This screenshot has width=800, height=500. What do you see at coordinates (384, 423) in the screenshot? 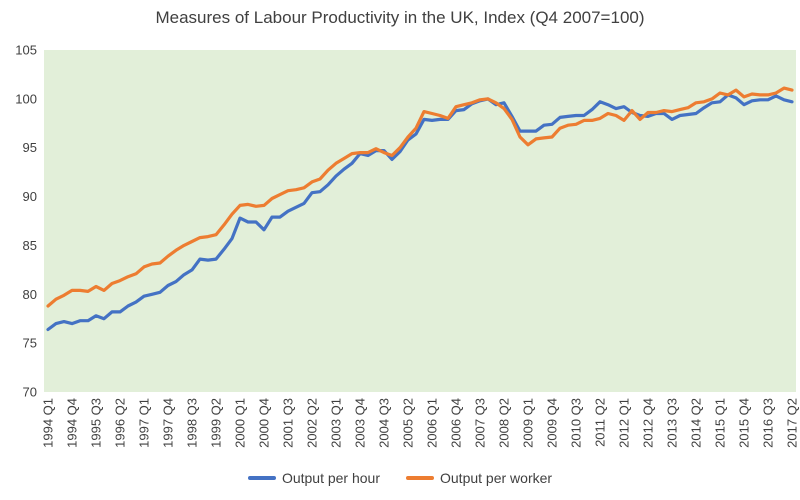
I see `x-tick-label: 2004 Q3` at bounding box center [384, 423].